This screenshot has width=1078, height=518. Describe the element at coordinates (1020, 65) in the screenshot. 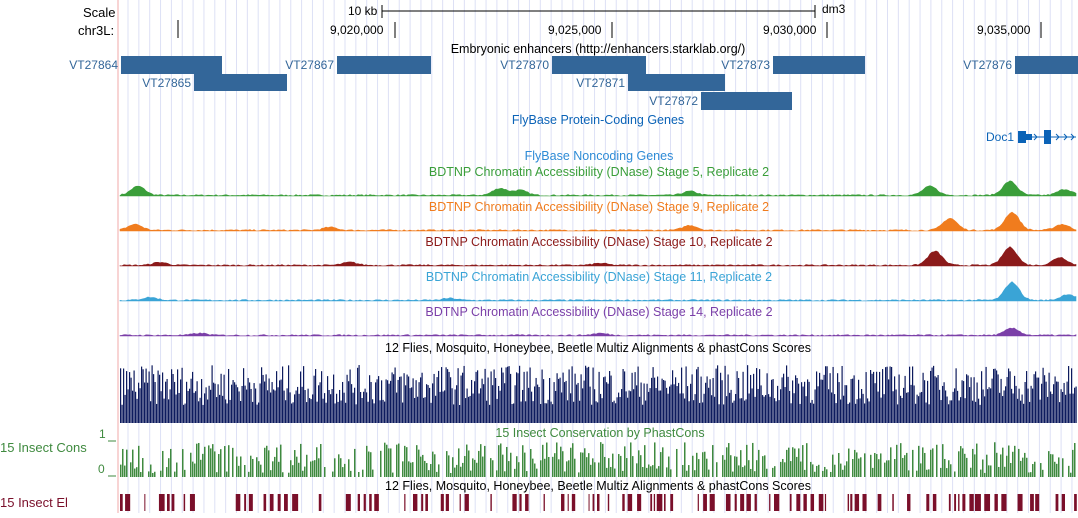

I see `enhancer-vt27876: VT27876` at that location.